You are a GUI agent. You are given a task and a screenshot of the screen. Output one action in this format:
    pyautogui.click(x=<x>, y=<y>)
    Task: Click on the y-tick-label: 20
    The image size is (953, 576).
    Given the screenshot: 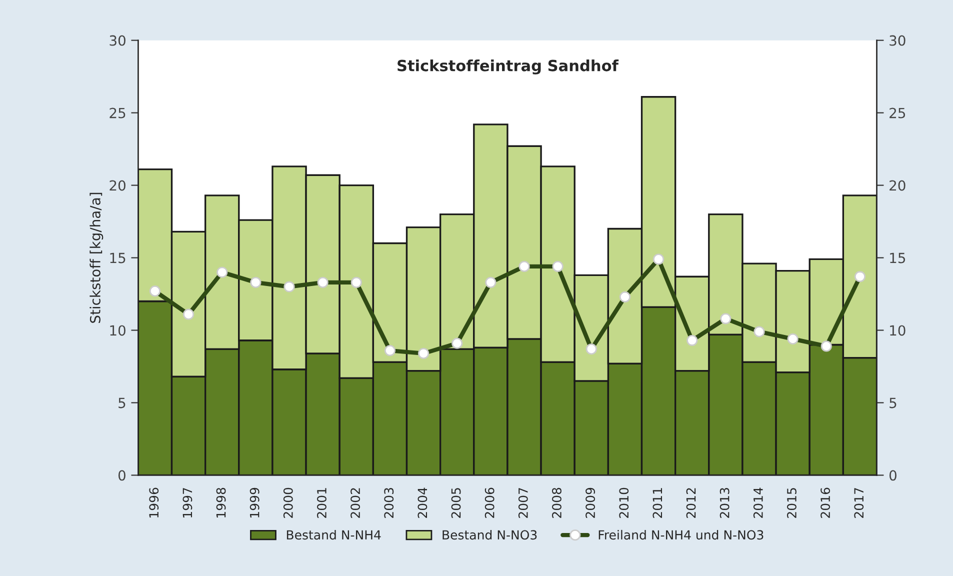 What is the action you would take?
    pyautogui.click(x=118, y=185)
    